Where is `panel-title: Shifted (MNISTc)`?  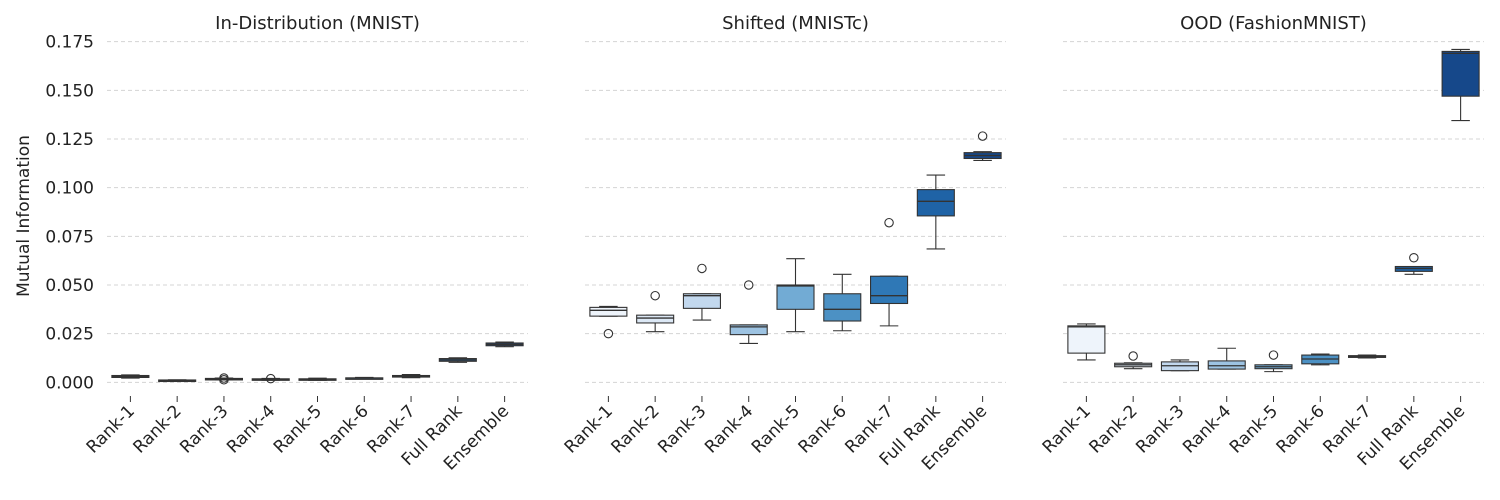 panel-title: Shifted (MNISTc) is located at coordinates (795, 23).